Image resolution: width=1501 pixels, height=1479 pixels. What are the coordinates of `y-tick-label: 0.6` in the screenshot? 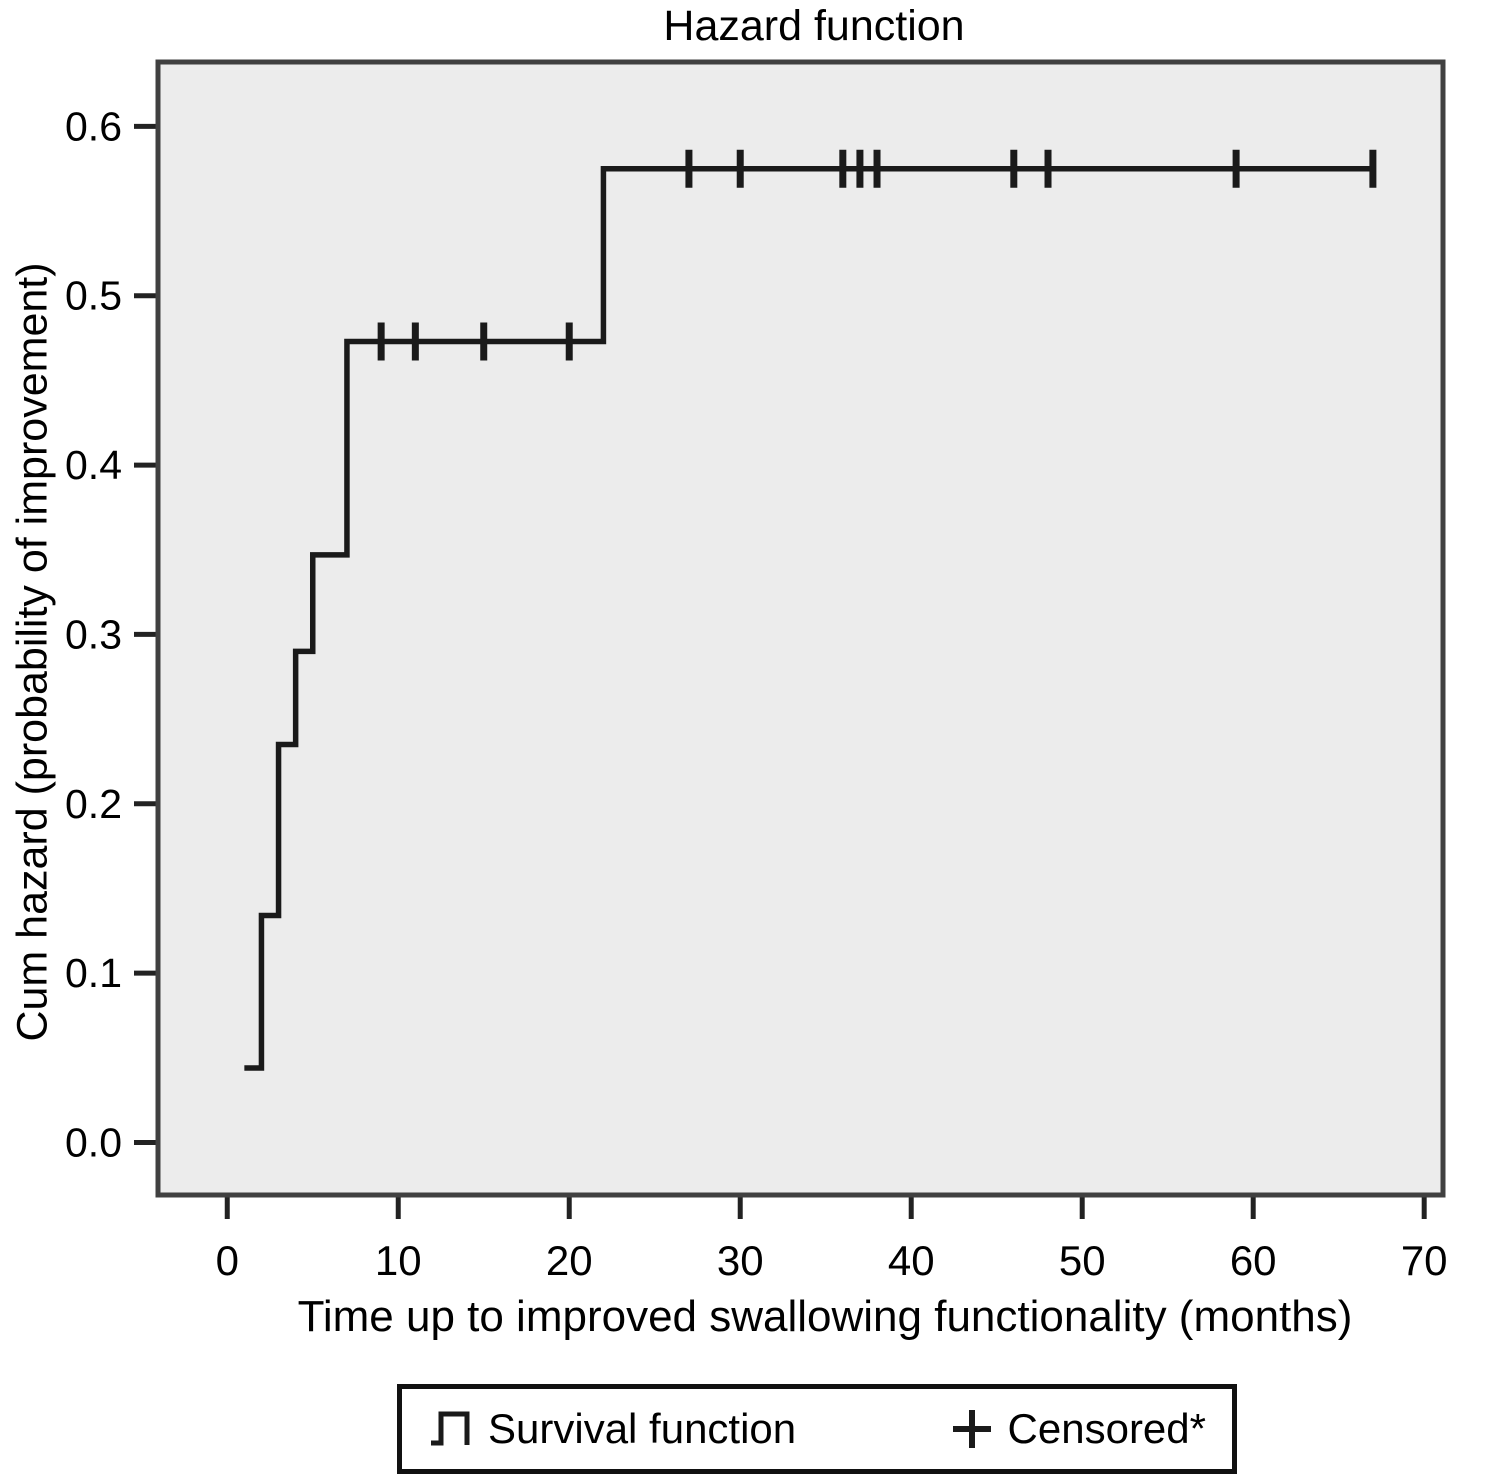 It's located at (93, 126).